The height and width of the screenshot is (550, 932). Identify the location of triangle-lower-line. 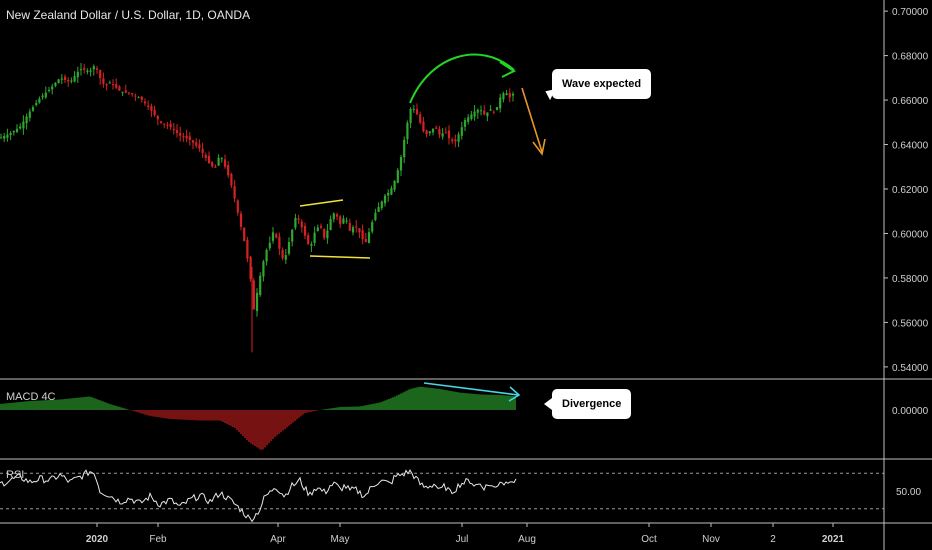
(340, 257).